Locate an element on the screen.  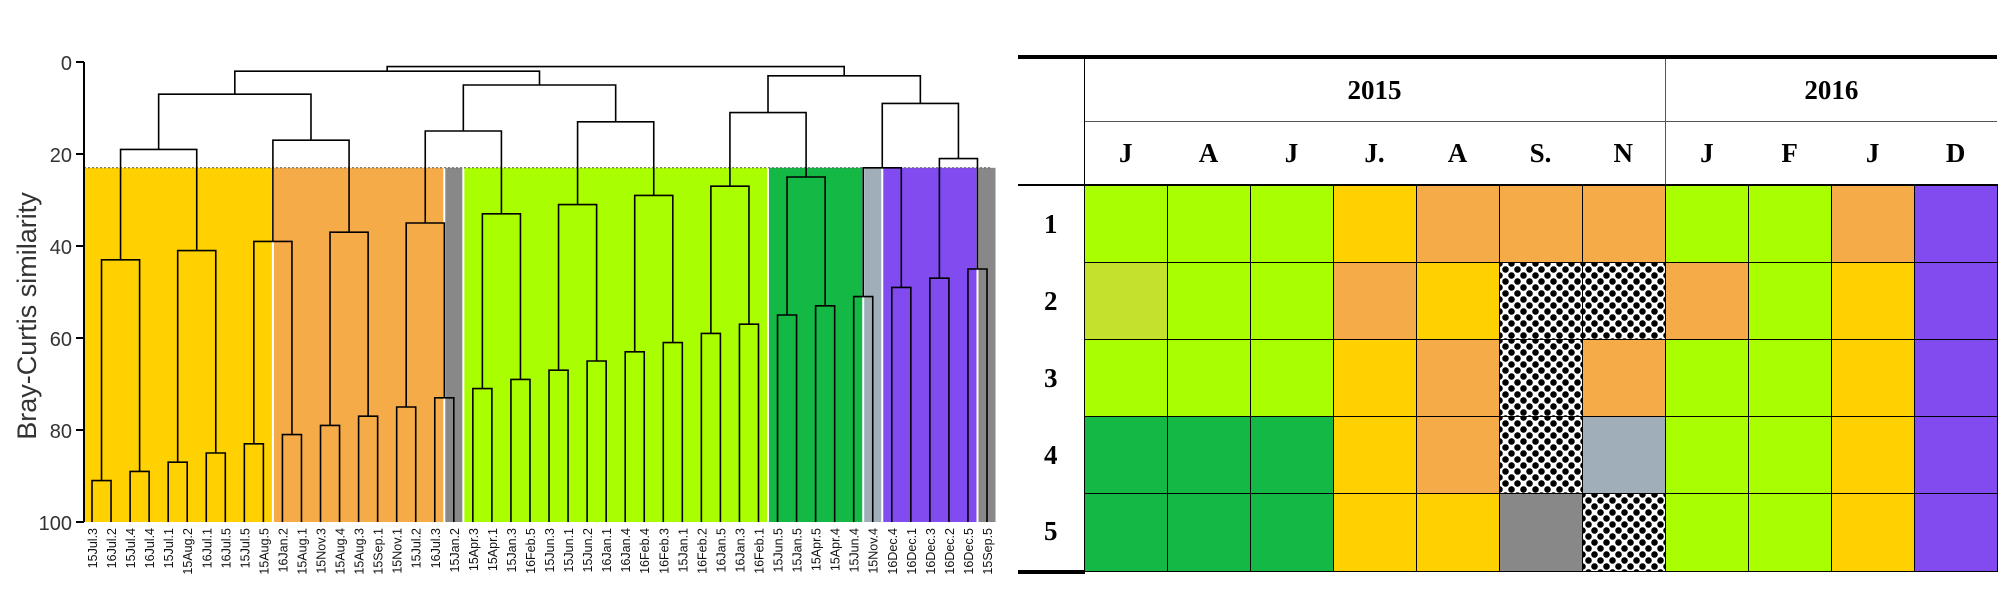
leaf-label: 15Jul.4 is located at coordinates (131, 548).